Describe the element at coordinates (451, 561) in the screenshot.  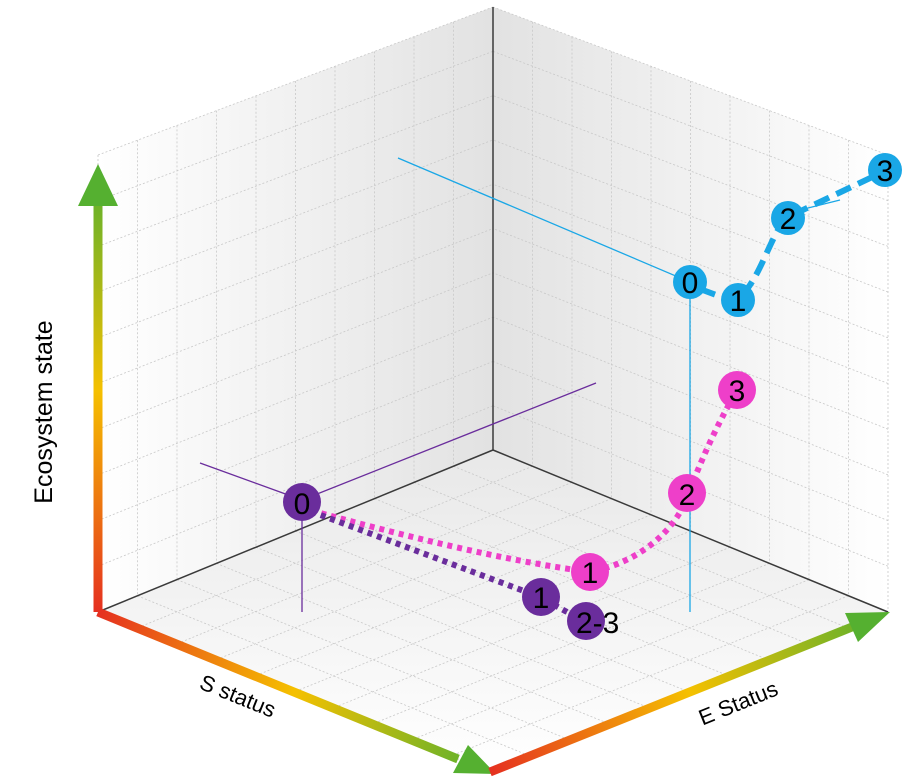
I see `purple-series: 0 1 2-3` at that location.